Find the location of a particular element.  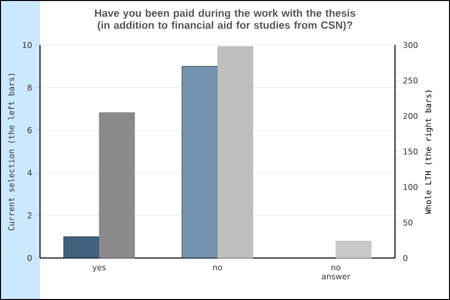

y2-axis-title: Whole LTH (the right bars) is located at coordinates (428, 152).